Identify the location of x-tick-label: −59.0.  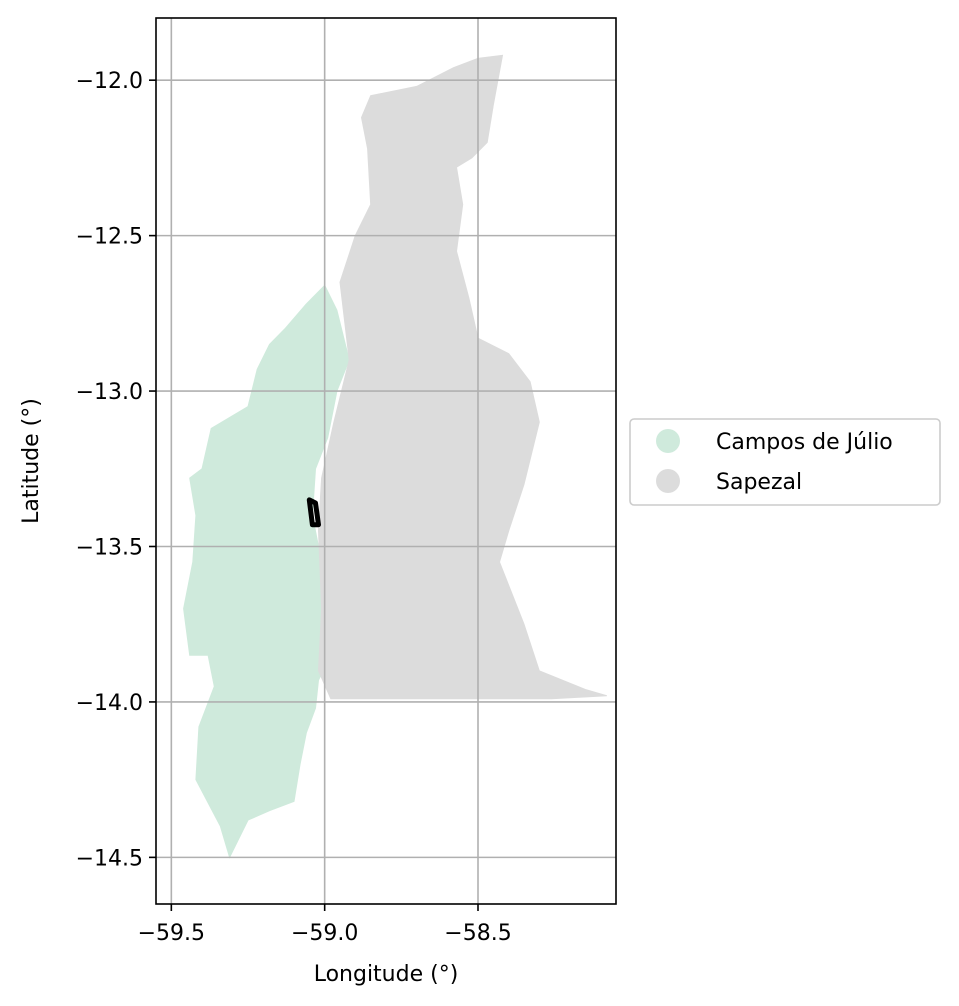
(324, 933).